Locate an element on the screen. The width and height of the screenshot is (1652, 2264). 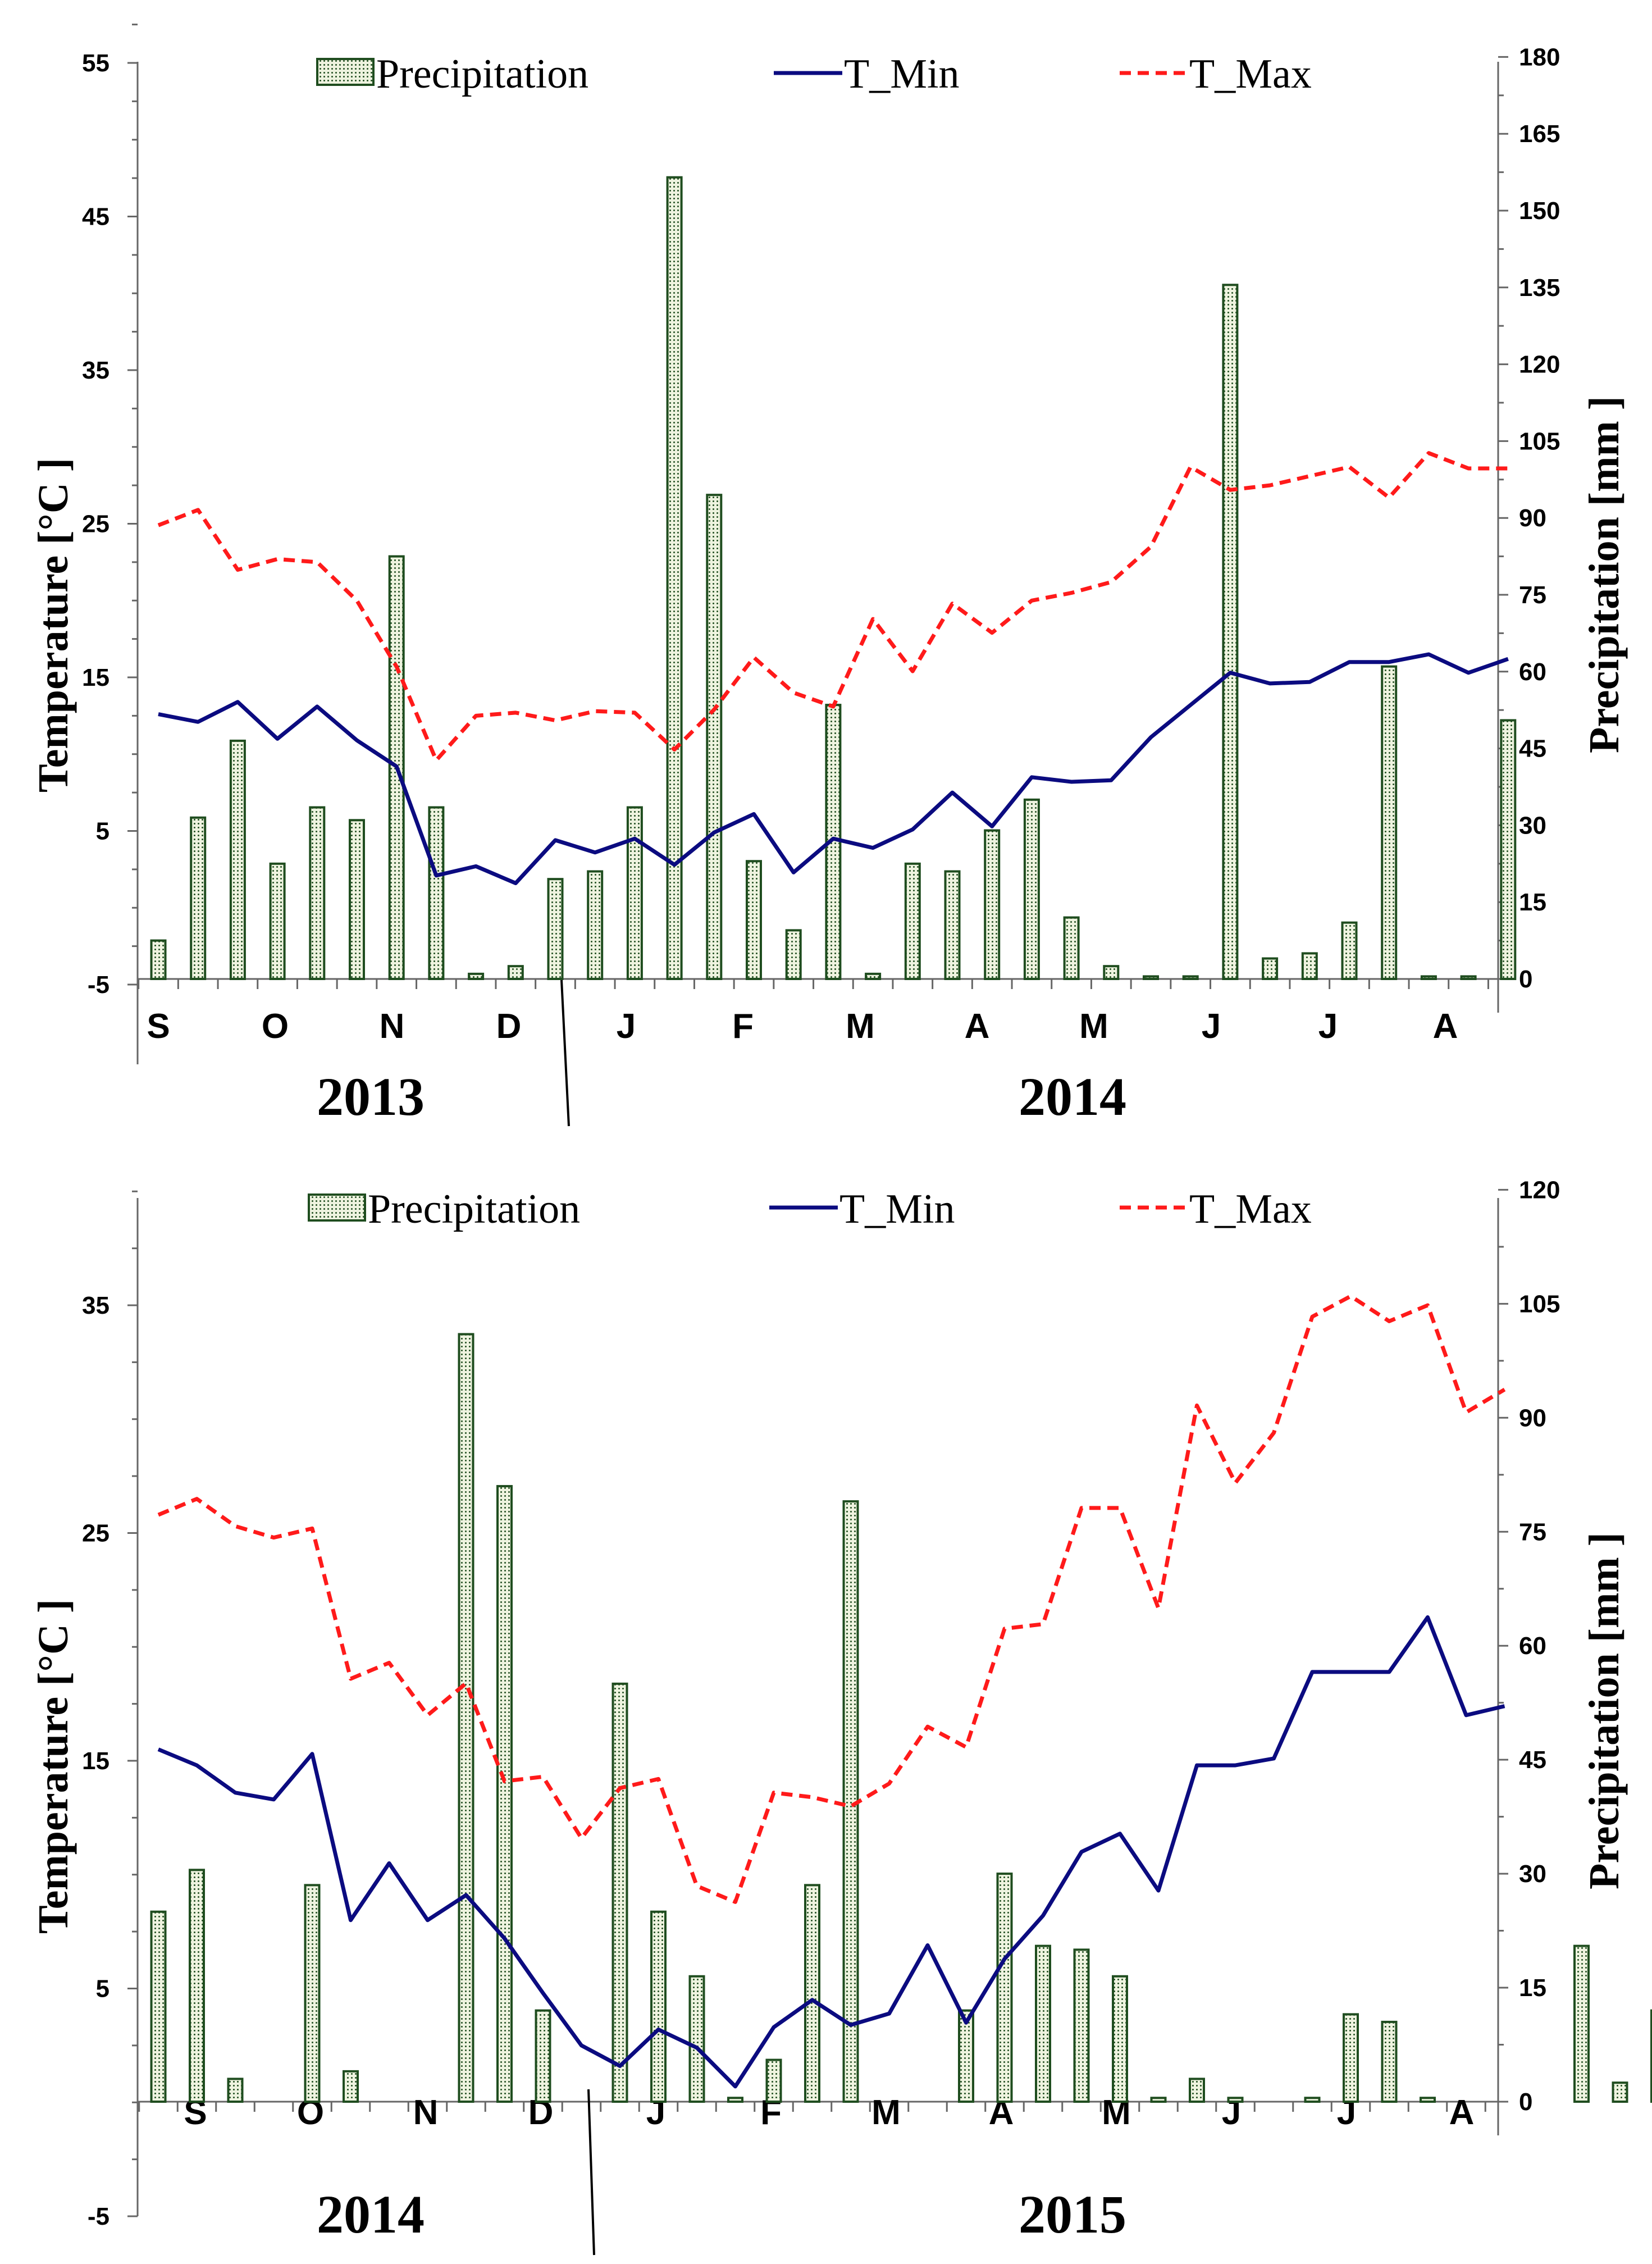
t-max-series-line is located at coordinates (832, 607).